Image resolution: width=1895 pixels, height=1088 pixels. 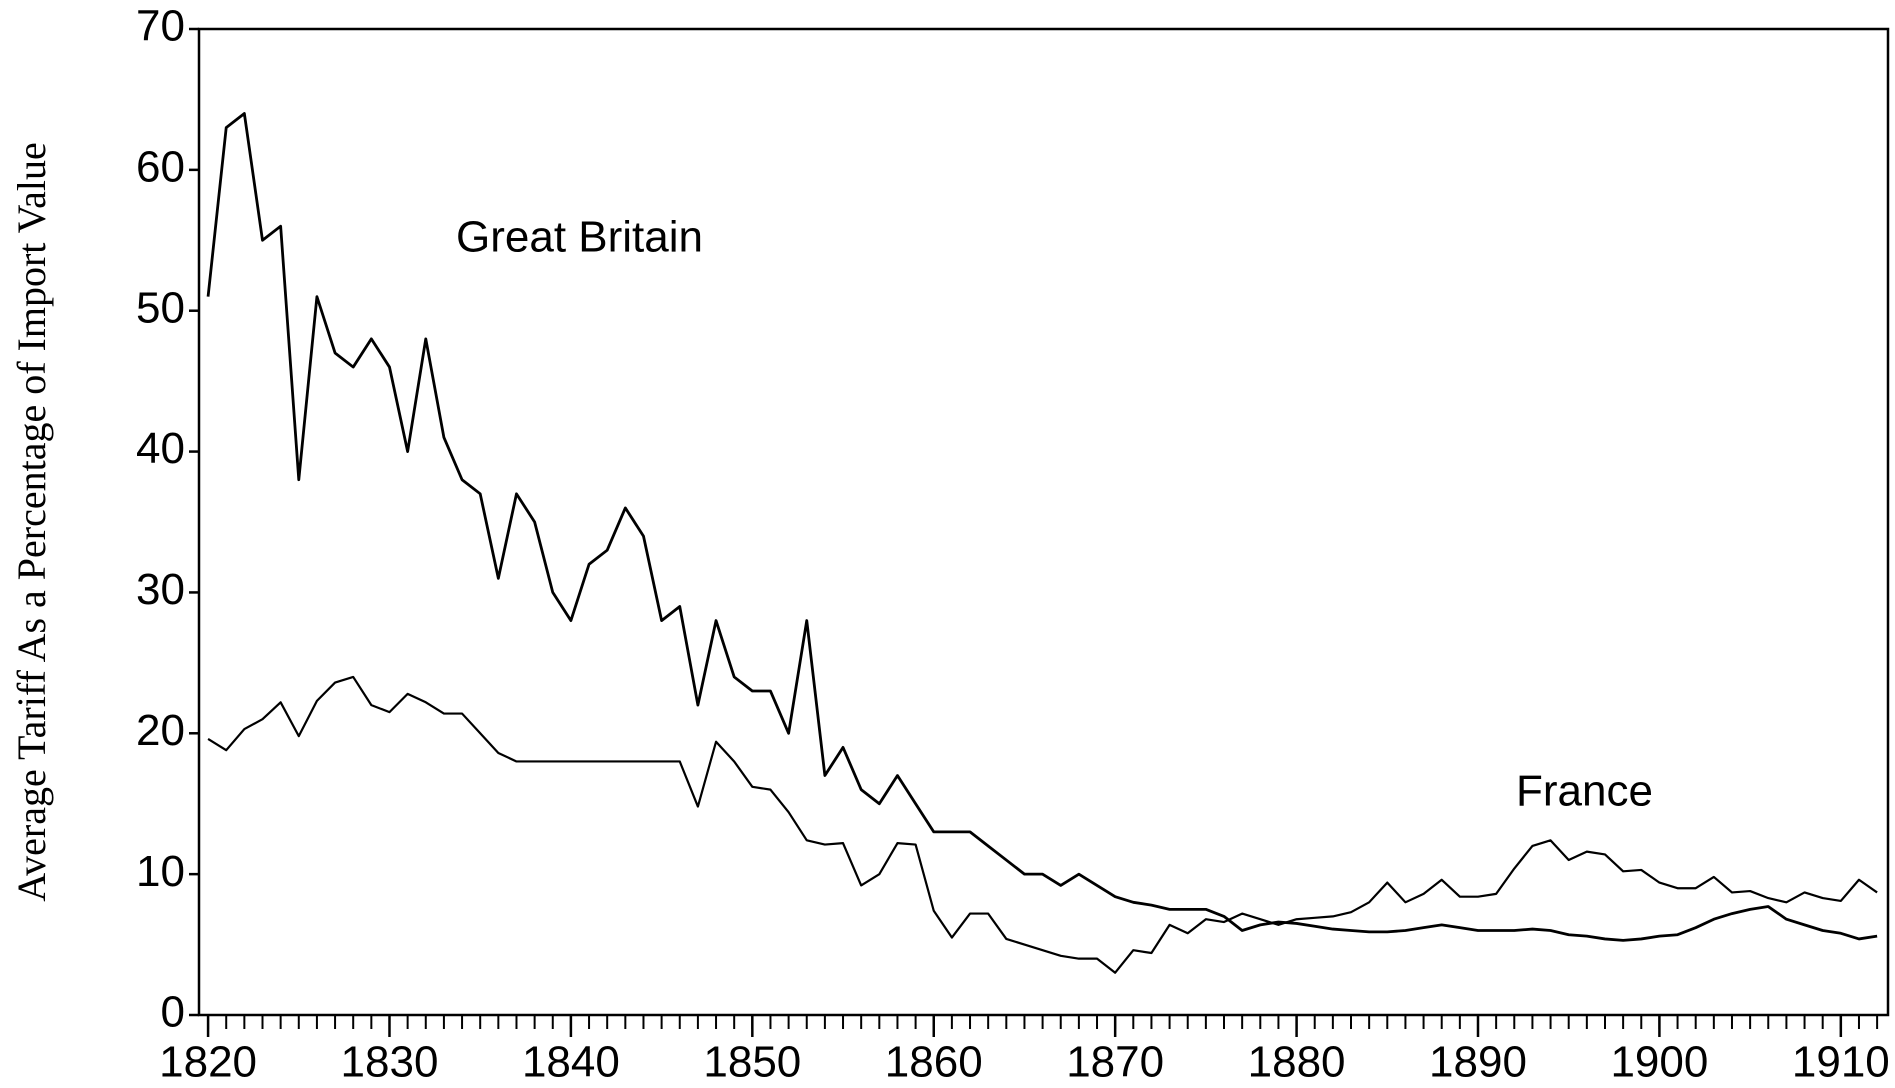 I want to click on x-tick-label: 1880, so click(x=1297, y=1062).